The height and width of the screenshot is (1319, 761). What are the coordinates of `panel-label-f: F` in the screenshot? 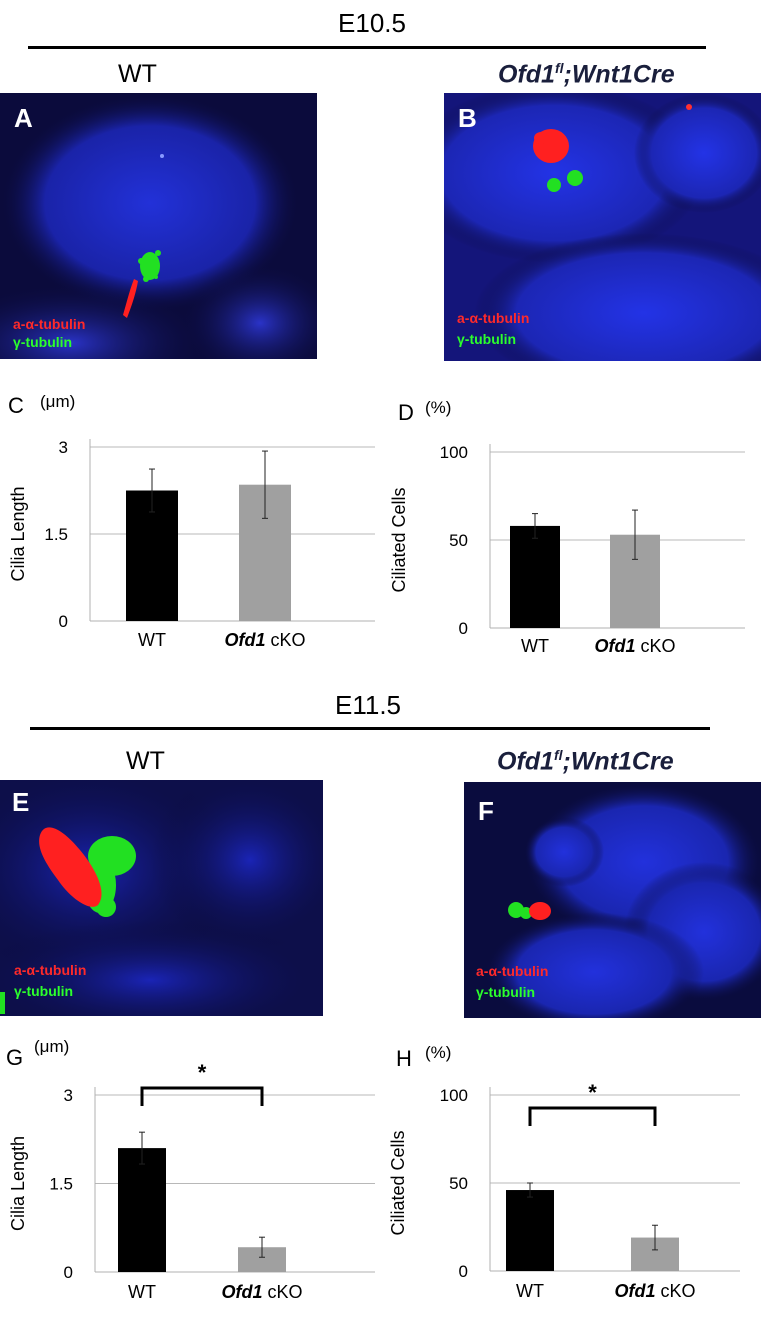 It's located at (486, 811).